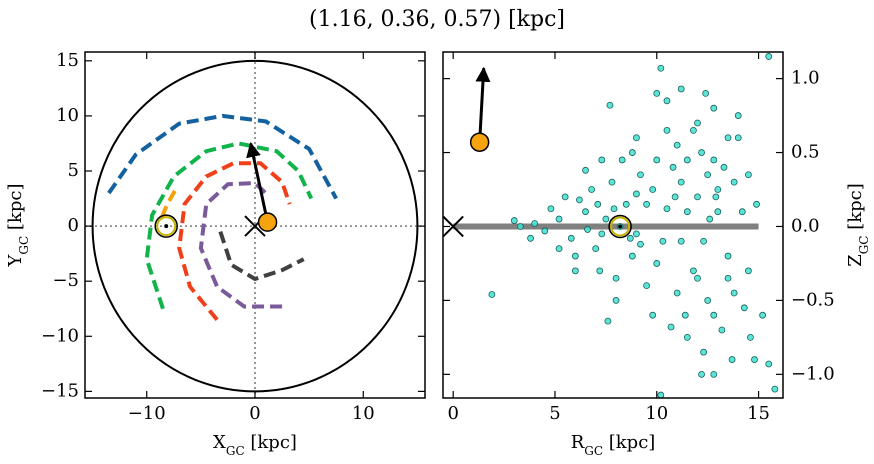 Image resolution: width=874 pixels, height=464 pixels. What do you see at coordinates (65, 280) in the screenshot?
I see `y-tick-label: −5` at bounding box center [65, 280].